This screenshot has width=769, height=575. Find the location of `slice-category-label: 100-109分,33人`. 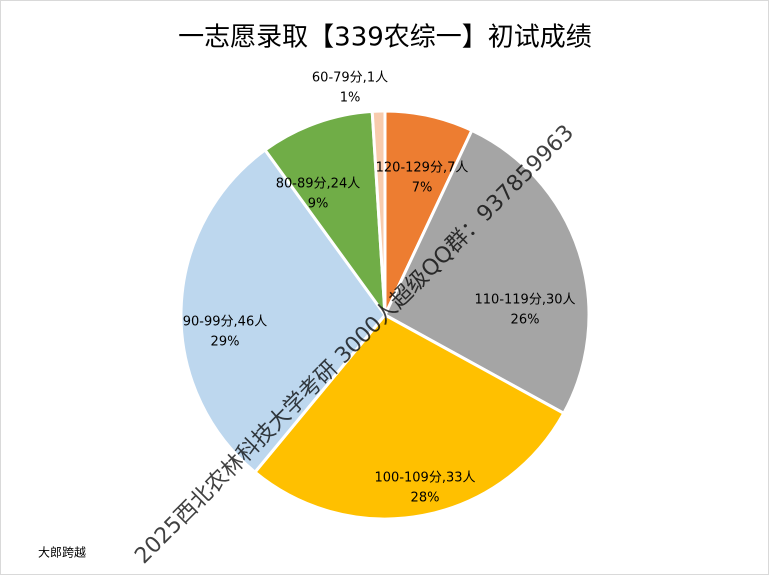

slice-category-label: 100-109分,33人 is located at coordinates (425, 478).